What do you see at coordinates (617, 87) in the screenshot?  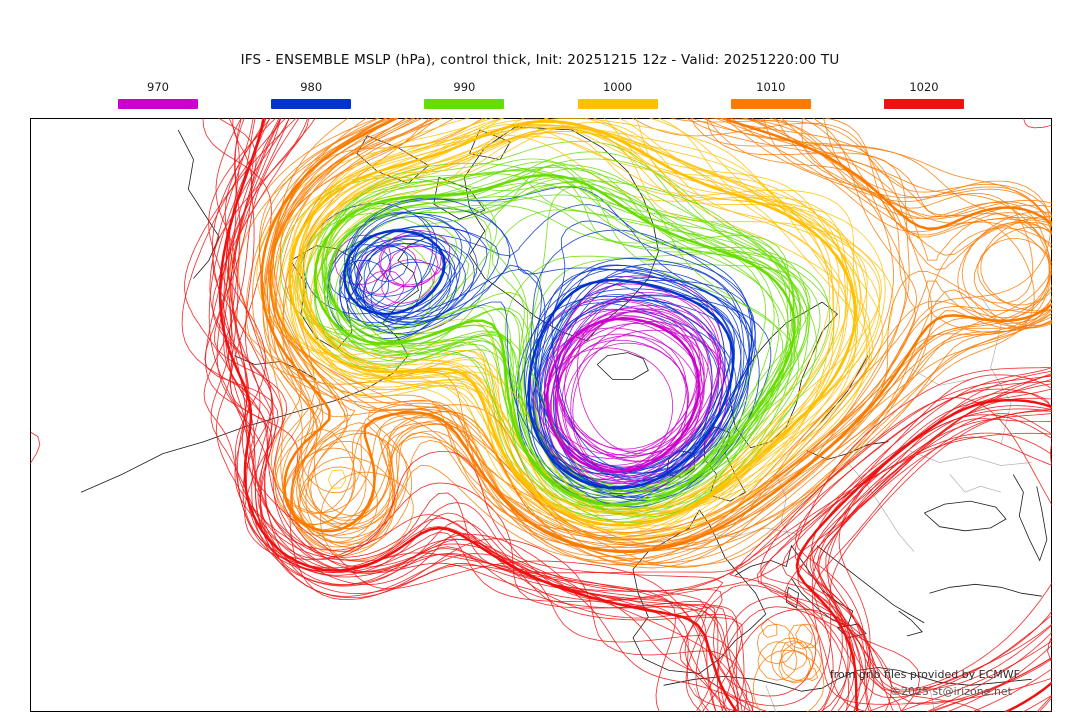 I see `legend-label: 1000` at bounding box center [617, 87].